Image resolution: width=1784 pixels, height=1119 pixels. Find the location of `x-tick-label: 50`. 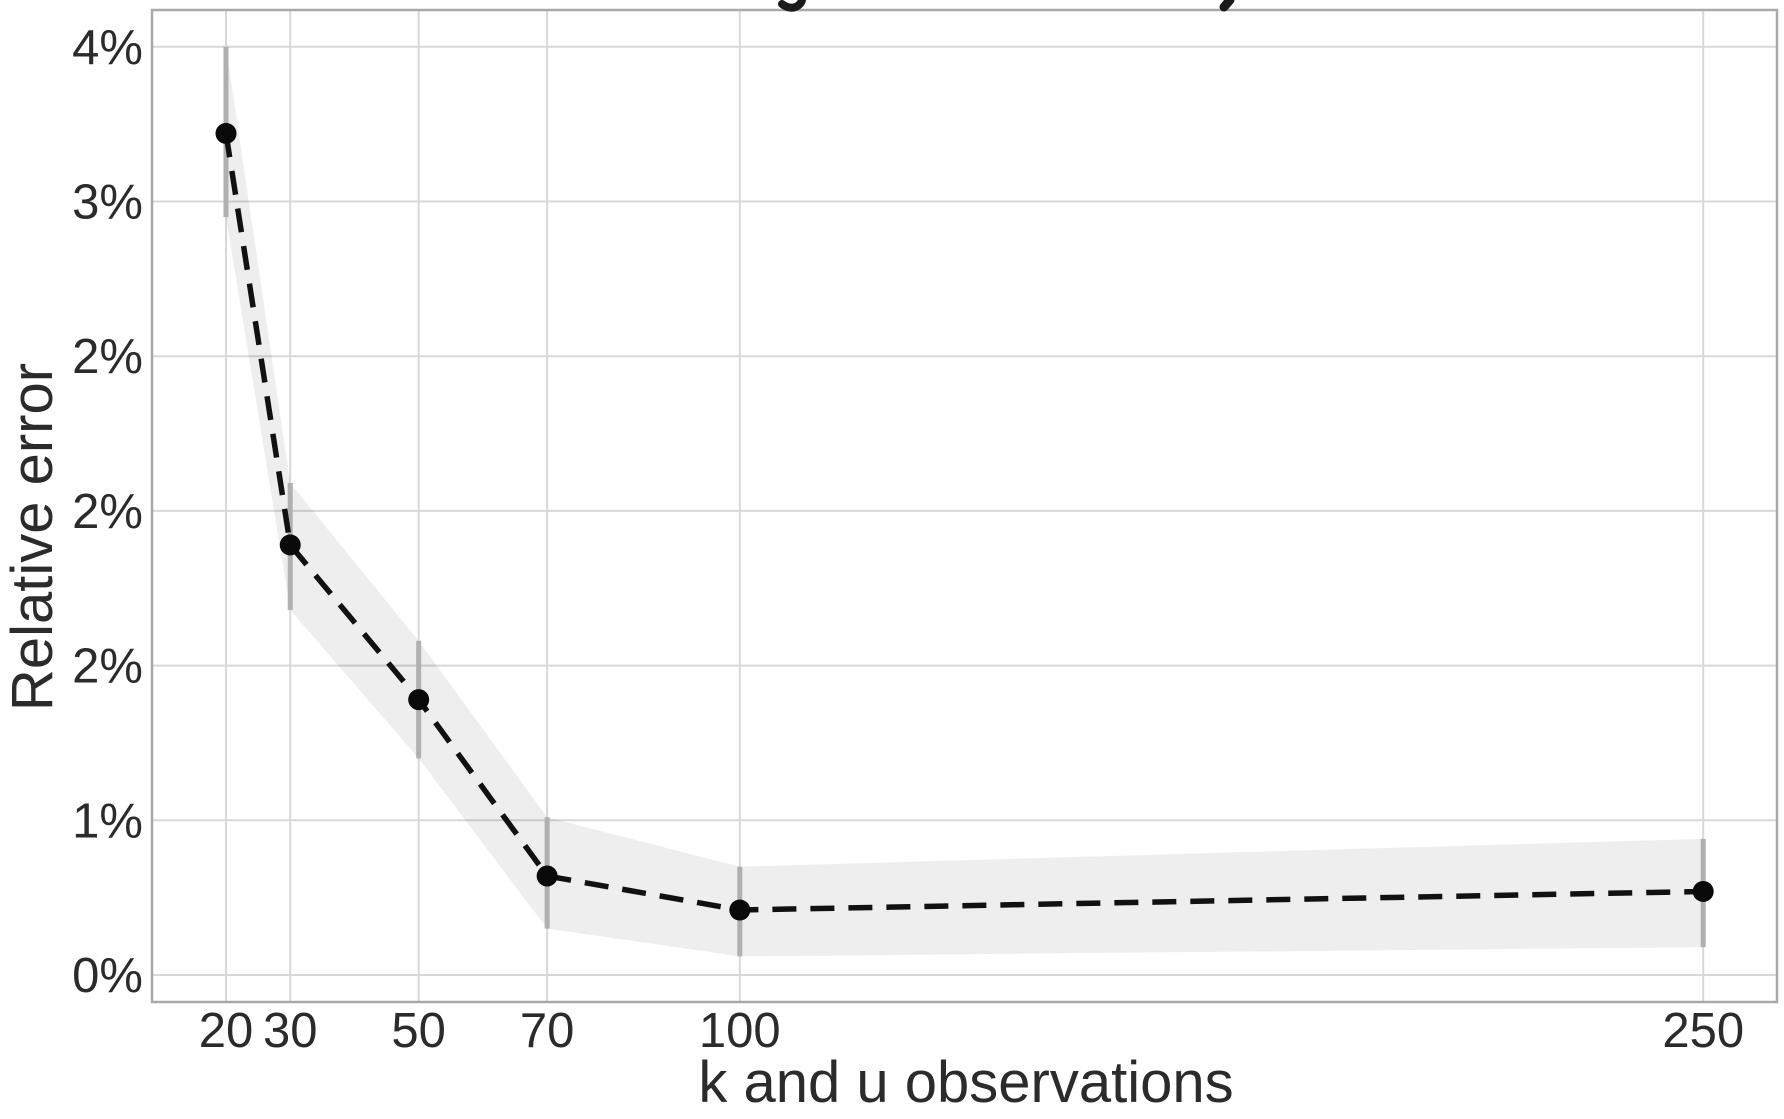

x-tick-label: 50 is located at coordinates (418, 1031).